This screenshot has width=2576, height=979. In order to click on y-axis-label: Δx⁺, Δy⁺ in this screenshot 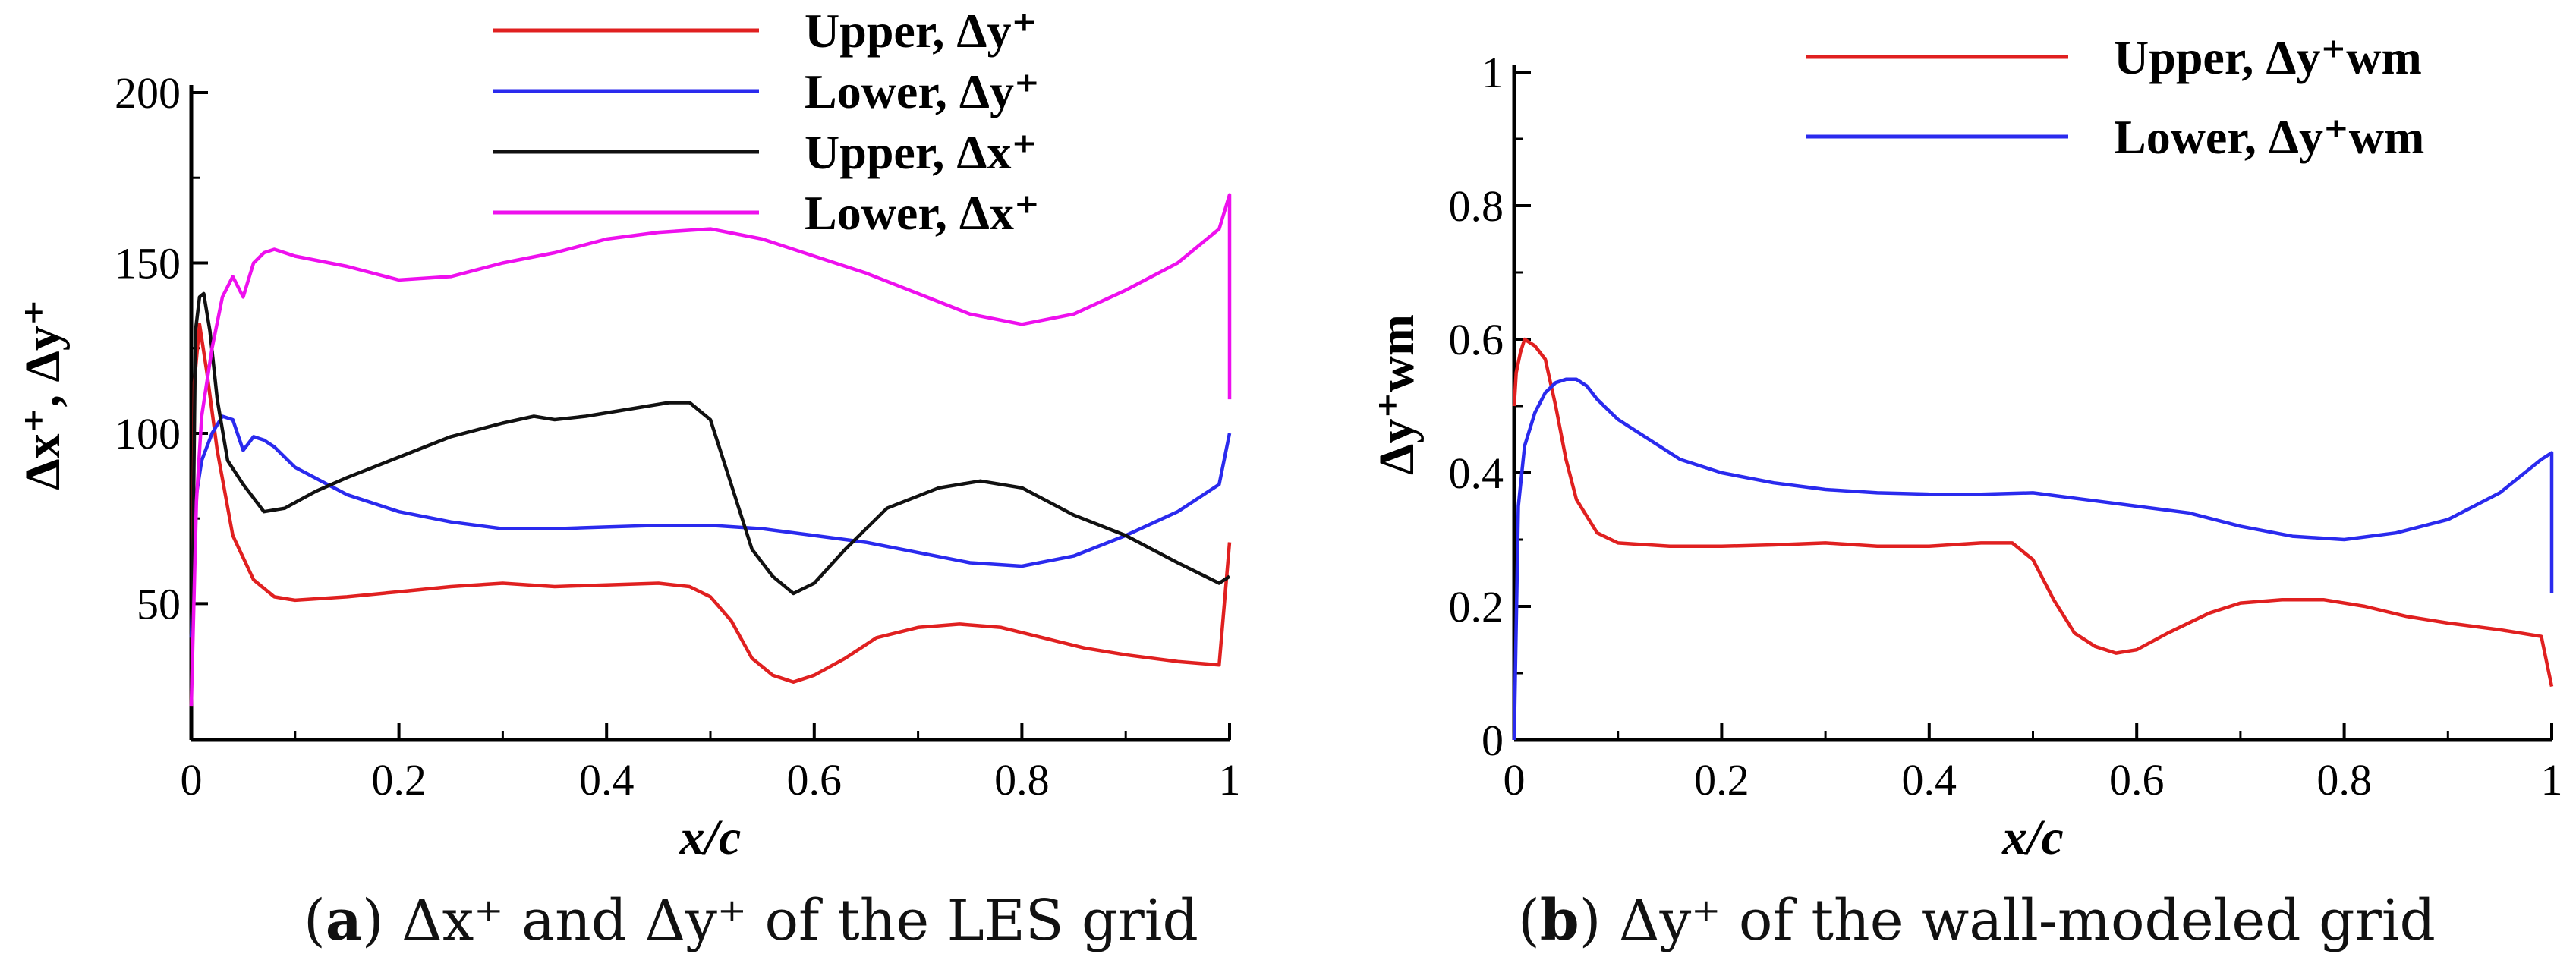, I will do `click(43, 395)`.